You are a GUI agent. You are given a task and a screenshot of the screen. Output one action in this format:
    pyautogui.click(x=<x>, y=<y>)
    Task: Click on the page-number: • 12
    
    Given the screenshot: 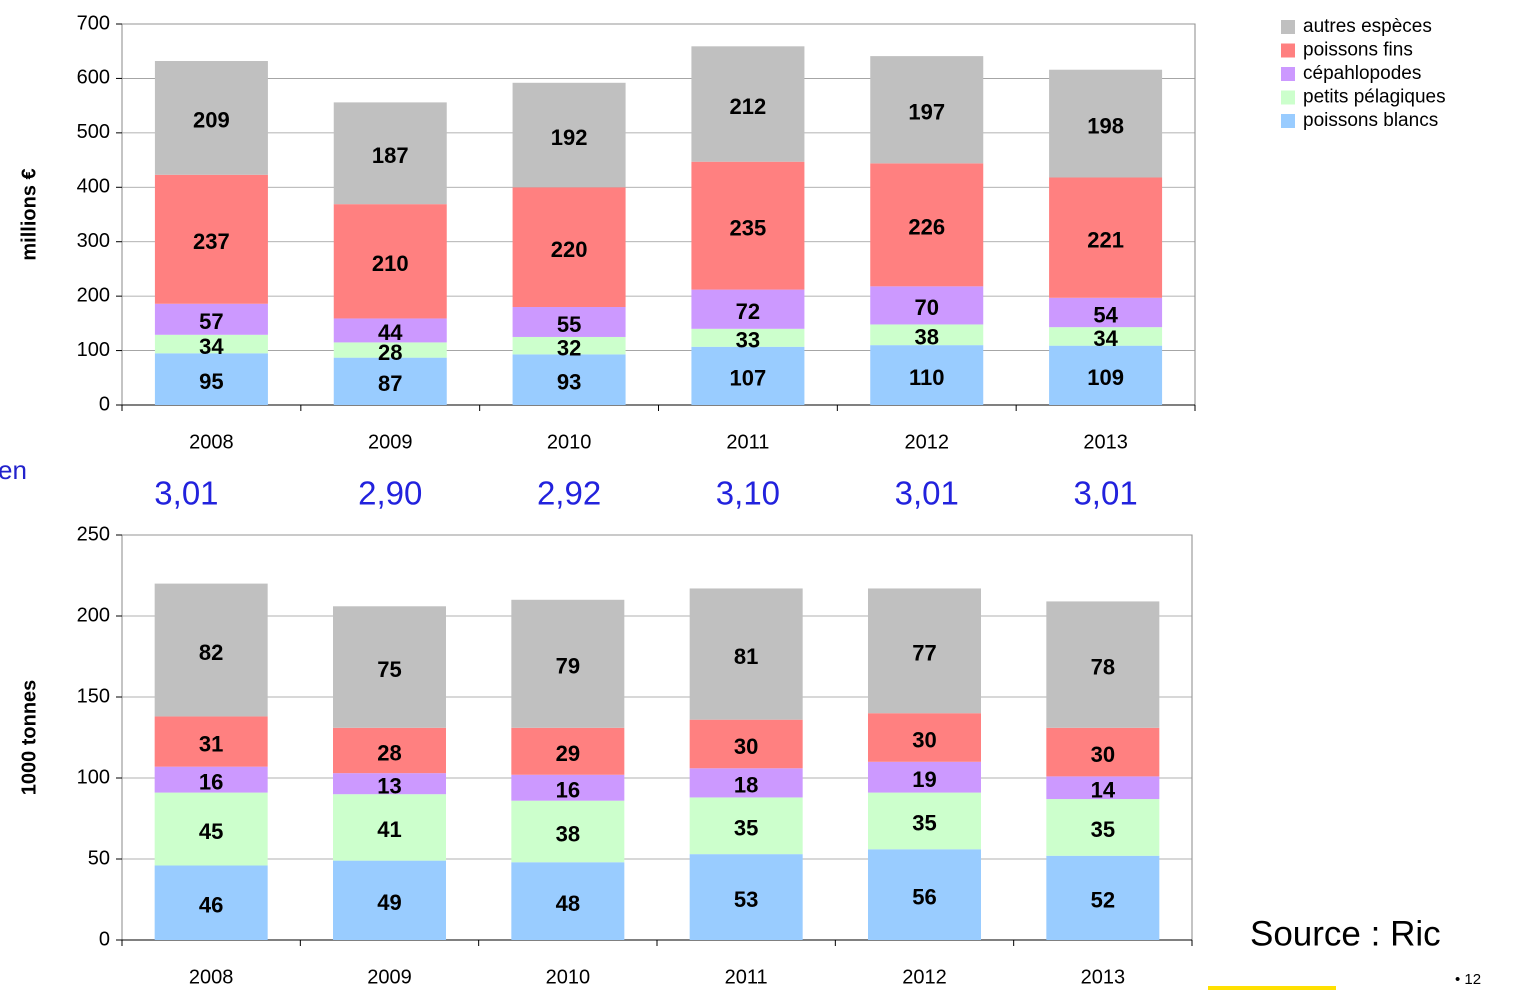 What is the action you would take?
    pyautogui.click(x=1468, y=979)
    